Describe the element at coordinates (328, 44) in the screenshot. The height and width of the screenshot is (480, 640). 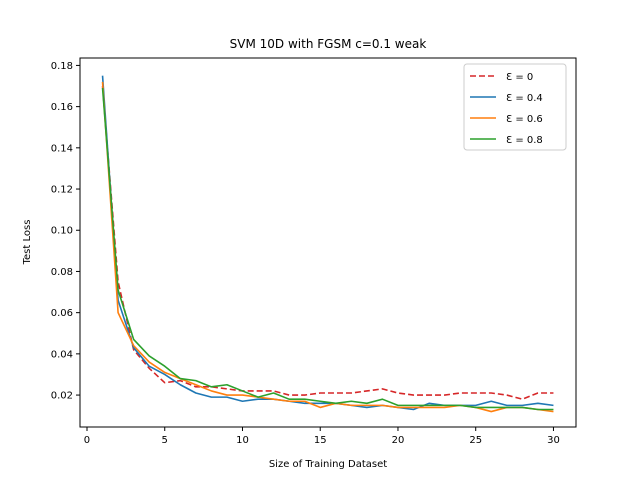
I see `chart-title: SVM 10D with FGSM c=0.1 weak` at that location.